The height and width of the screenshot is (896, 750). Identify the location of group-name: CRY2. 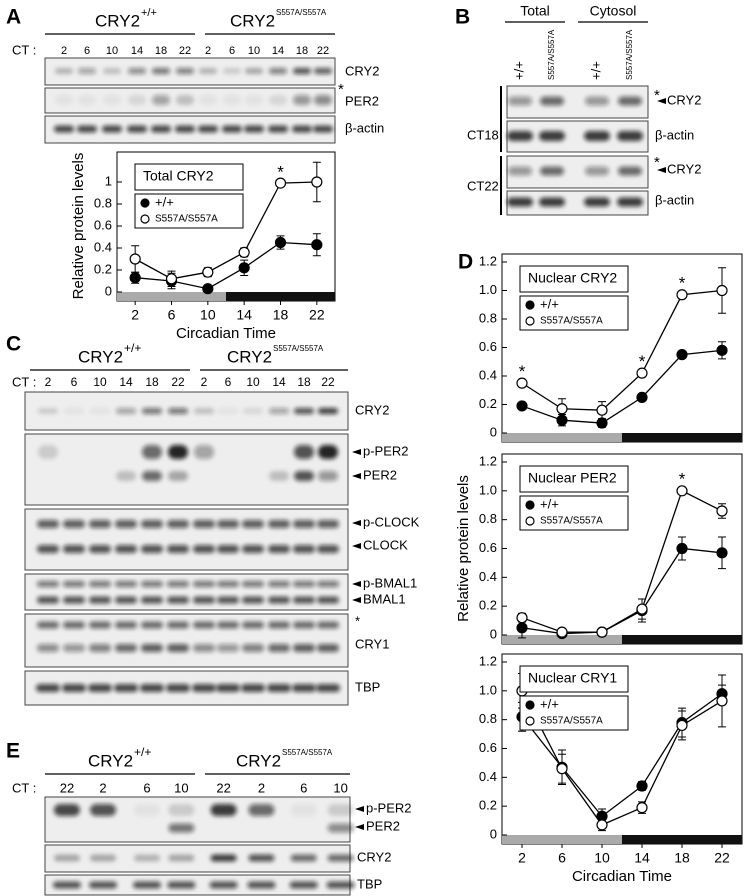
(110, 760).